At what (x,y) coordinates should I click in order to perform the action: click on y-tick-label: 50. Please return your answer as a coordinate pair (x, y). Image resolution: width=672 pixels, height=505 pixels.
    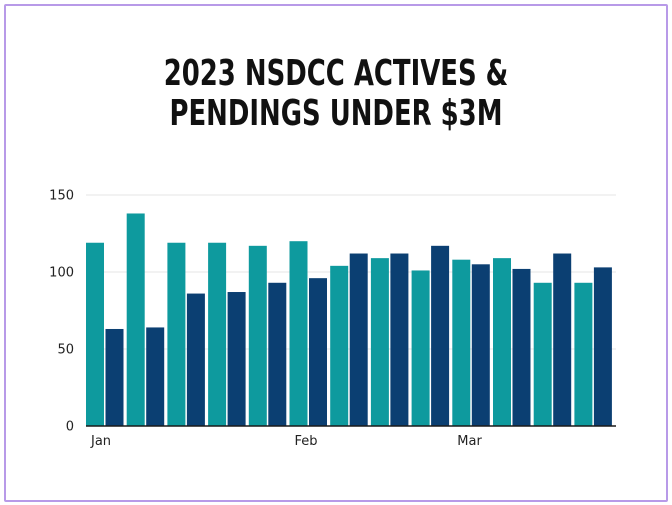
    Looking at the image, I should click on (65, 350).